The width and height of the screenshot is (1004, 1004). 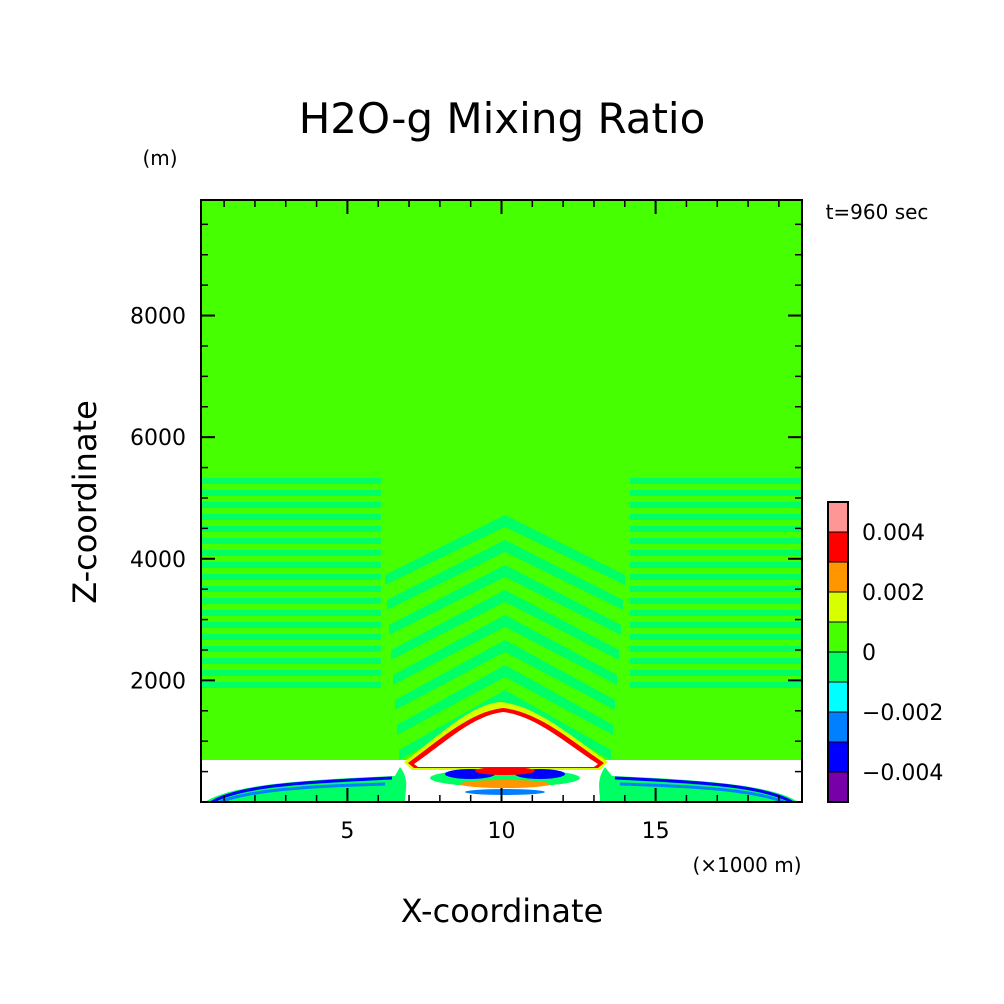 I want to click on x-tick-label: 10, so click(x=502, y=831).